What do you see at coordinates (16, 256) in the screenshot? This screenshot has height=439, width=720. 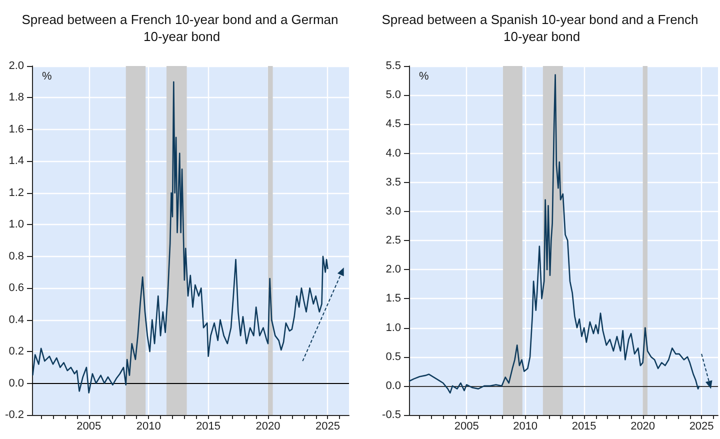 I see `y-tick-label: 0.8` at bounding box center [16, 256].